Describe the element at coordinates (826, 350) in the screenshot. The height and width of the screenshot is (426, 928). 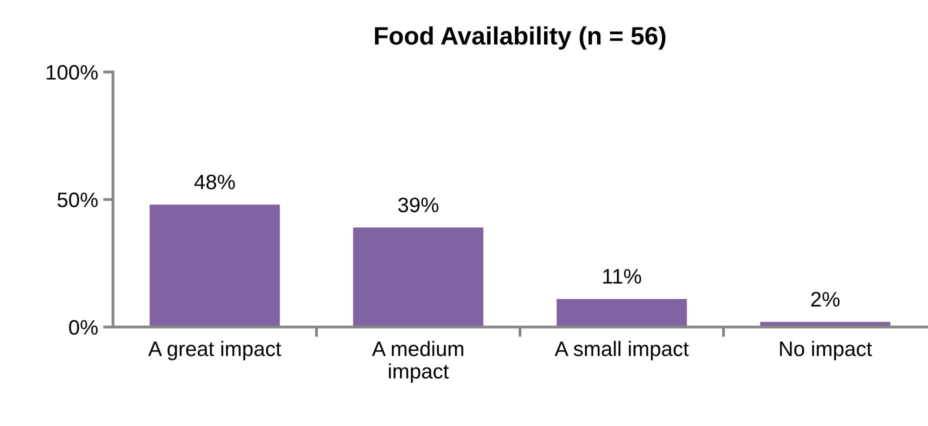
I see `x-tick-label: No impact` at that location.